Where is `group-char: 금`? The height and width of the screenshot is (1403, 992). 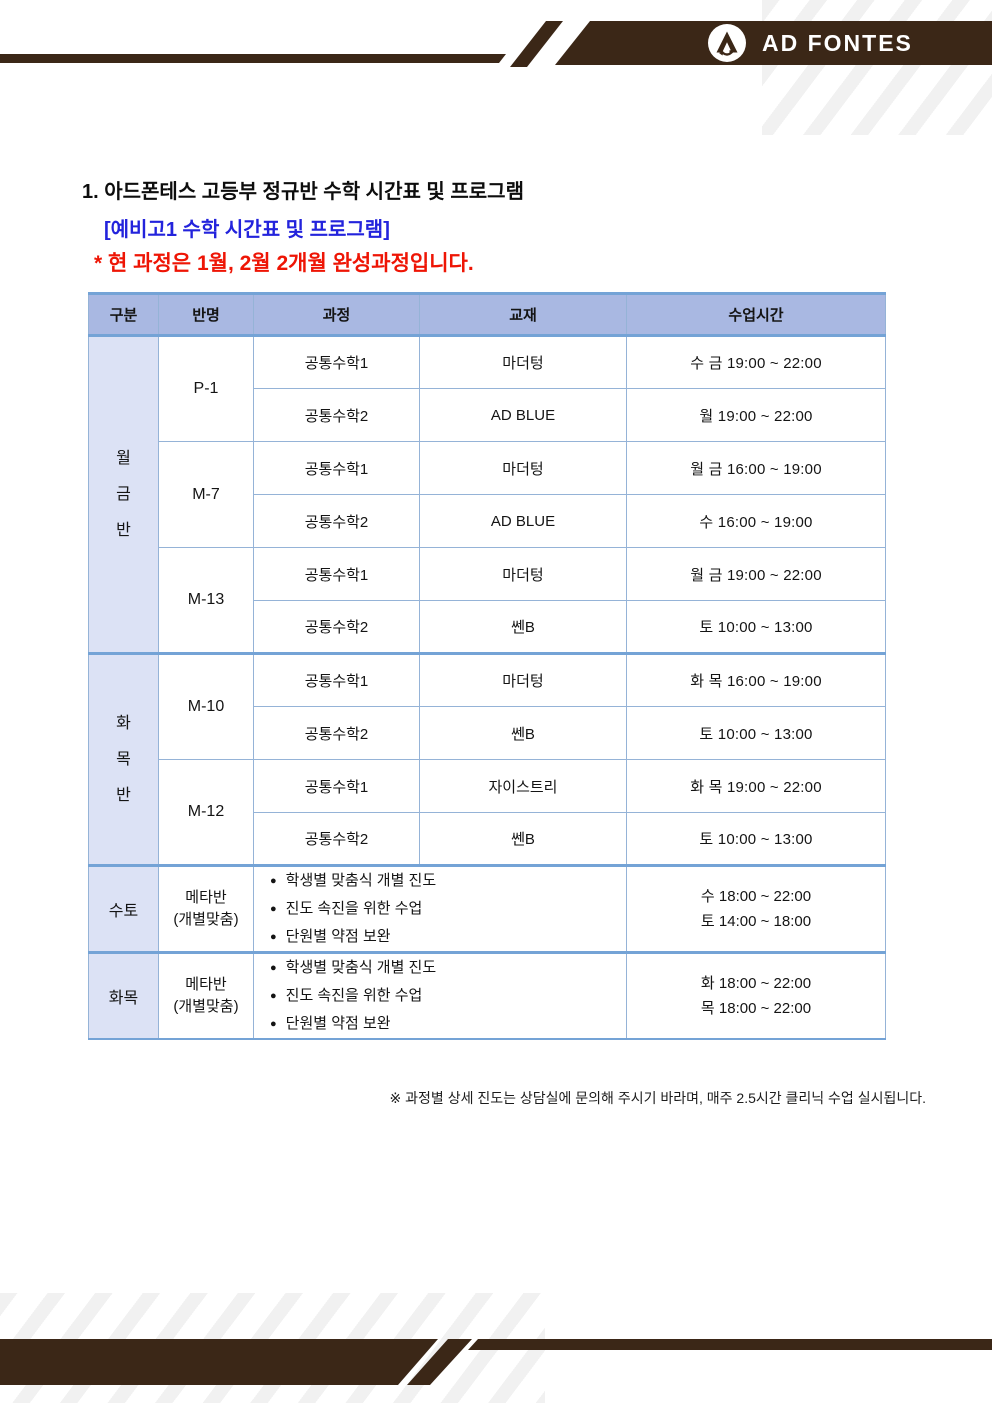
group-char: 금 is located at coordinates (123, 494).